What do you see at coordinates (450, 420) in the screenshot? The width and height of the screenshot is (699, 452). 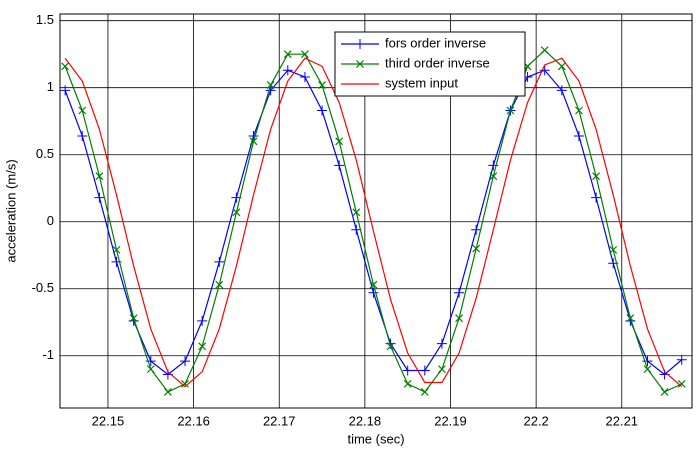 I see `x-tick-label: 22.19` at bounding box center [450, 420].